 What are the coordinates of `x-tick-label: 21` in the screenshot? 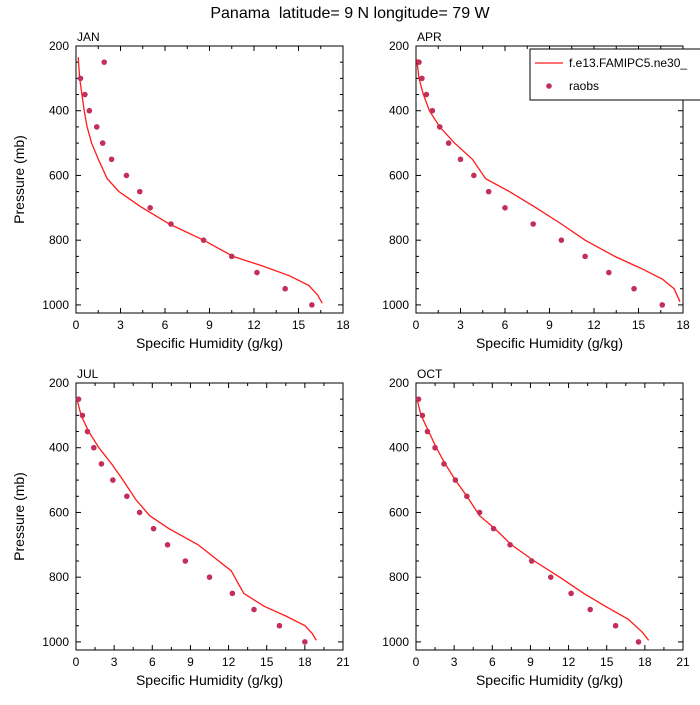 It's located at (683, 662).